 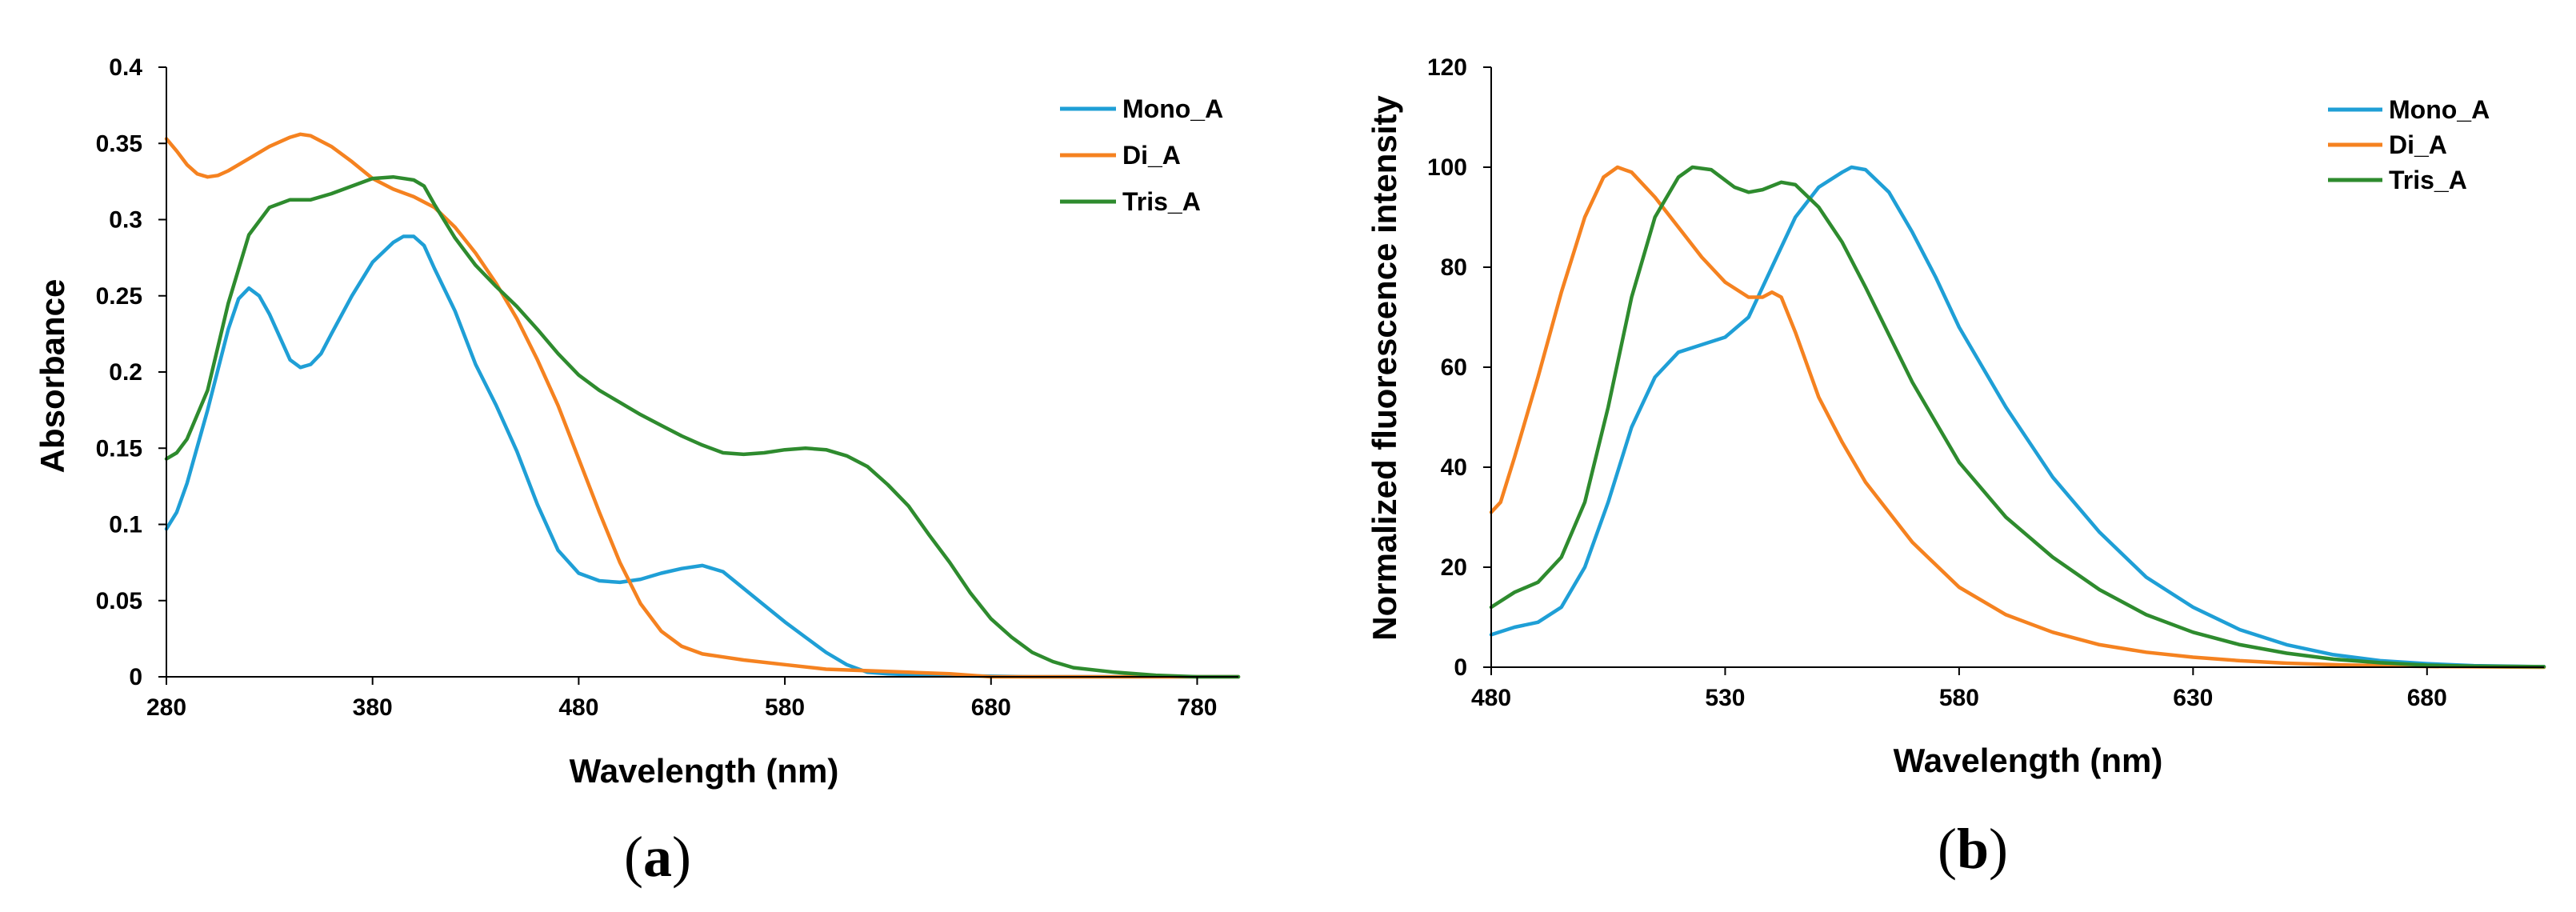 What do you see at coordinates (1460, 667) in the screenshot?
I see `fluorescence-y-tick-label: 0` at bounding box center [1460, 667].